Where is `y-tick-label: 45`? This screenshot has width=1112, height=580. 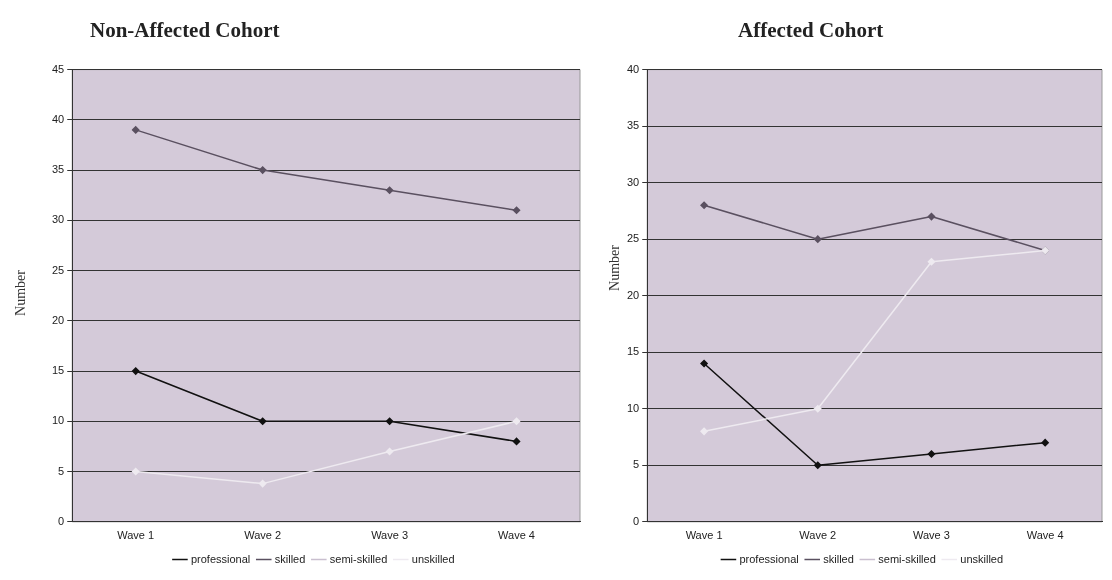
y-tick-label: 45 is located at coordinates (58, 68).